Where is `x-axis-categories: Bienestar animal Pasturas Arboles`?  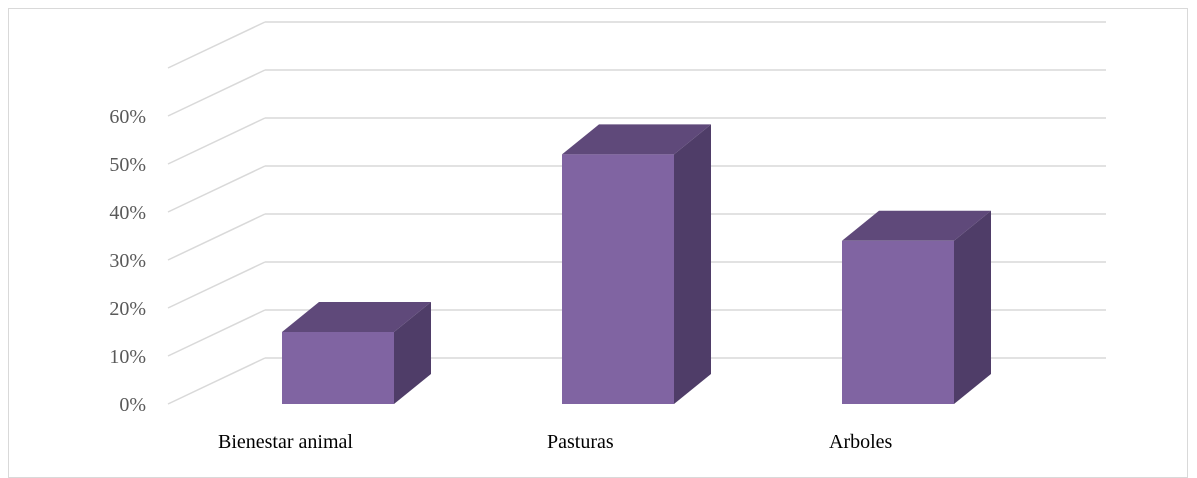 x-axis-categories: Bienestar animal Pasturas Arboles is located at coordinates (555, 442).